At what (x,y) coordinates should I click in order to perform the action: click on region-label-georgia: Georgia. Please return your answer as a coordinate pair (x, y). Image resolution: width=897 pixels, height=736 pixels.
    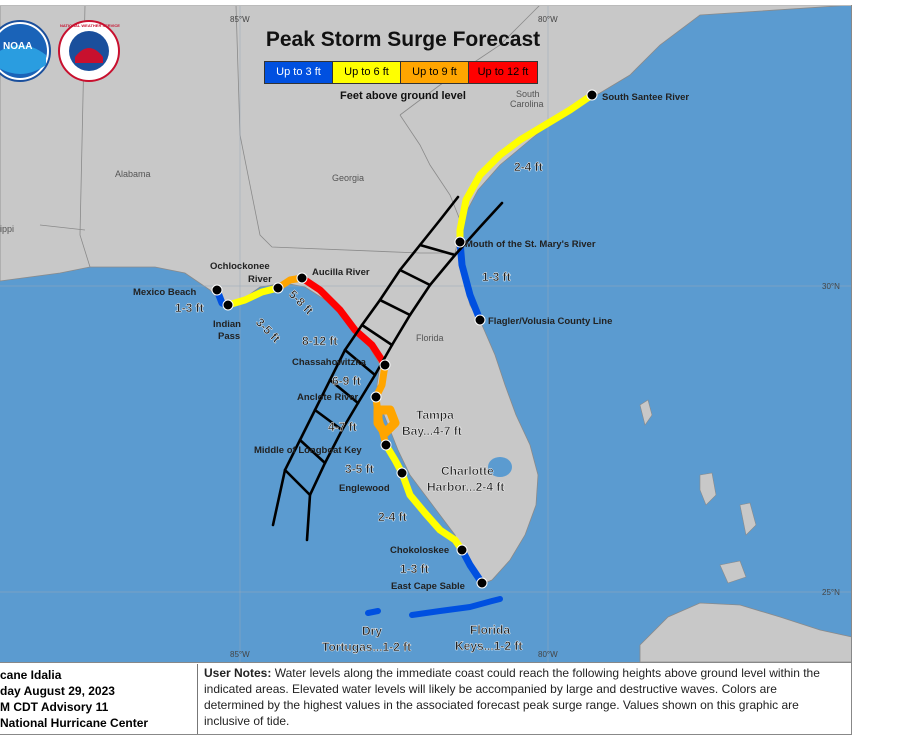
    Looking at the image, I should click on (348, 178).